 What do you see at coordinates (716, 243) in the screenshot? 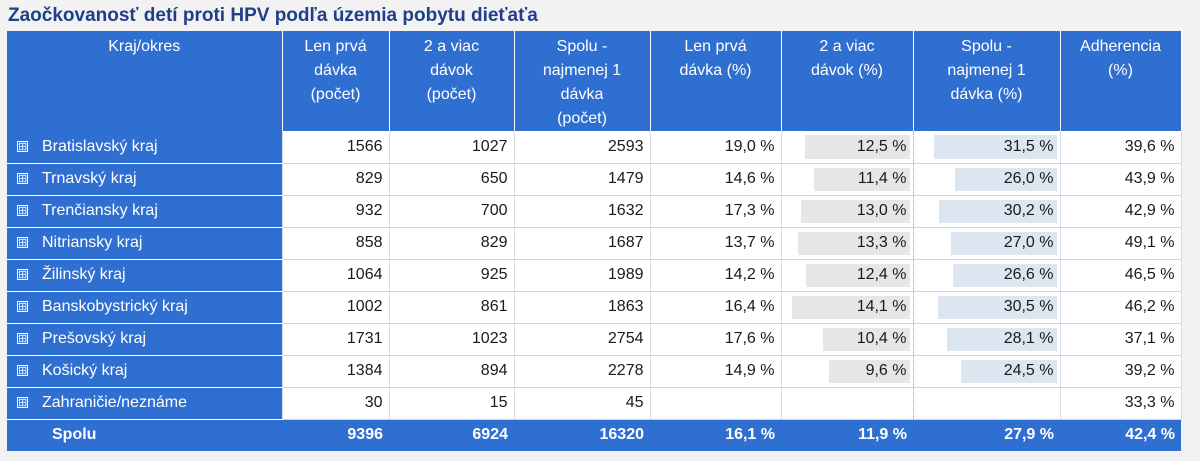
I see `cell-first-dose-pct: 13,7 %` at bounding box center [716, 243].